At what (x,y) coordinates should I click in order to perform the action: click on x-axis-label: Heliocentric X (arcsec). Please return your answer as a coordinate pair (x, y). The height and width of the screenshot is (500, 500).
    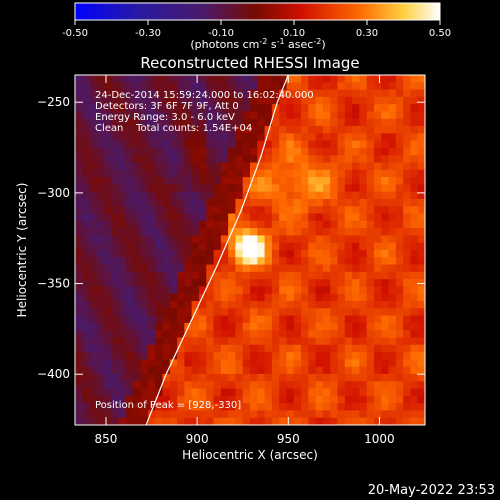
    Looking at the image, I should click on (250, 455).